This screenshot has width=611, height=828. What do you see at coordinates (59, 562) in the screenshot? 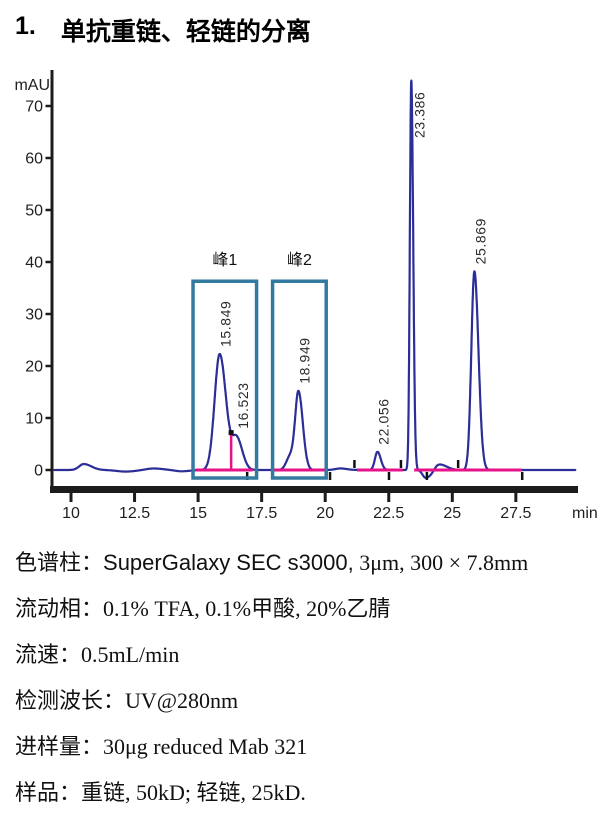
I see `condition-text: 色谱柱：` at bounding box center [59, 562].